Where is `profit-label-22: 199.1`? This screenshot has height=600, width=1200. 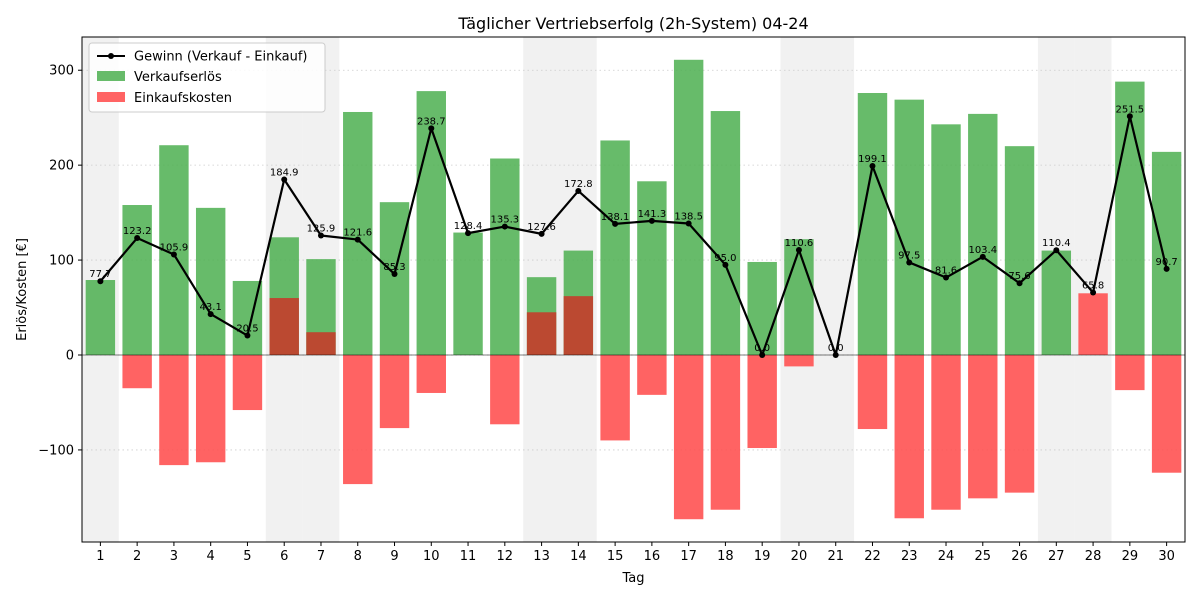
profit-label-22: 199.1 is located at coordinates (872, 159).